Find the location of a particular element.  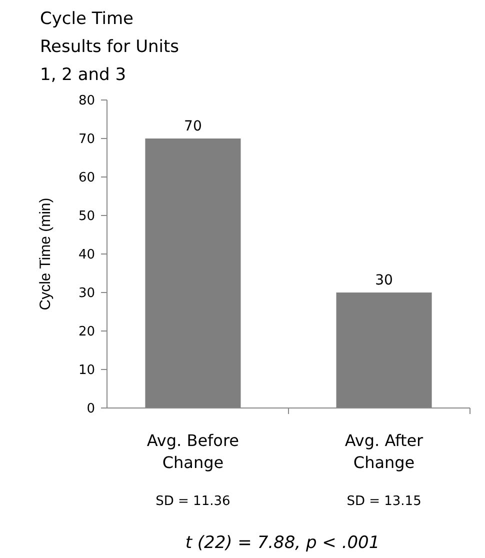

data-label: 30 is located at coordinates (384, 280).